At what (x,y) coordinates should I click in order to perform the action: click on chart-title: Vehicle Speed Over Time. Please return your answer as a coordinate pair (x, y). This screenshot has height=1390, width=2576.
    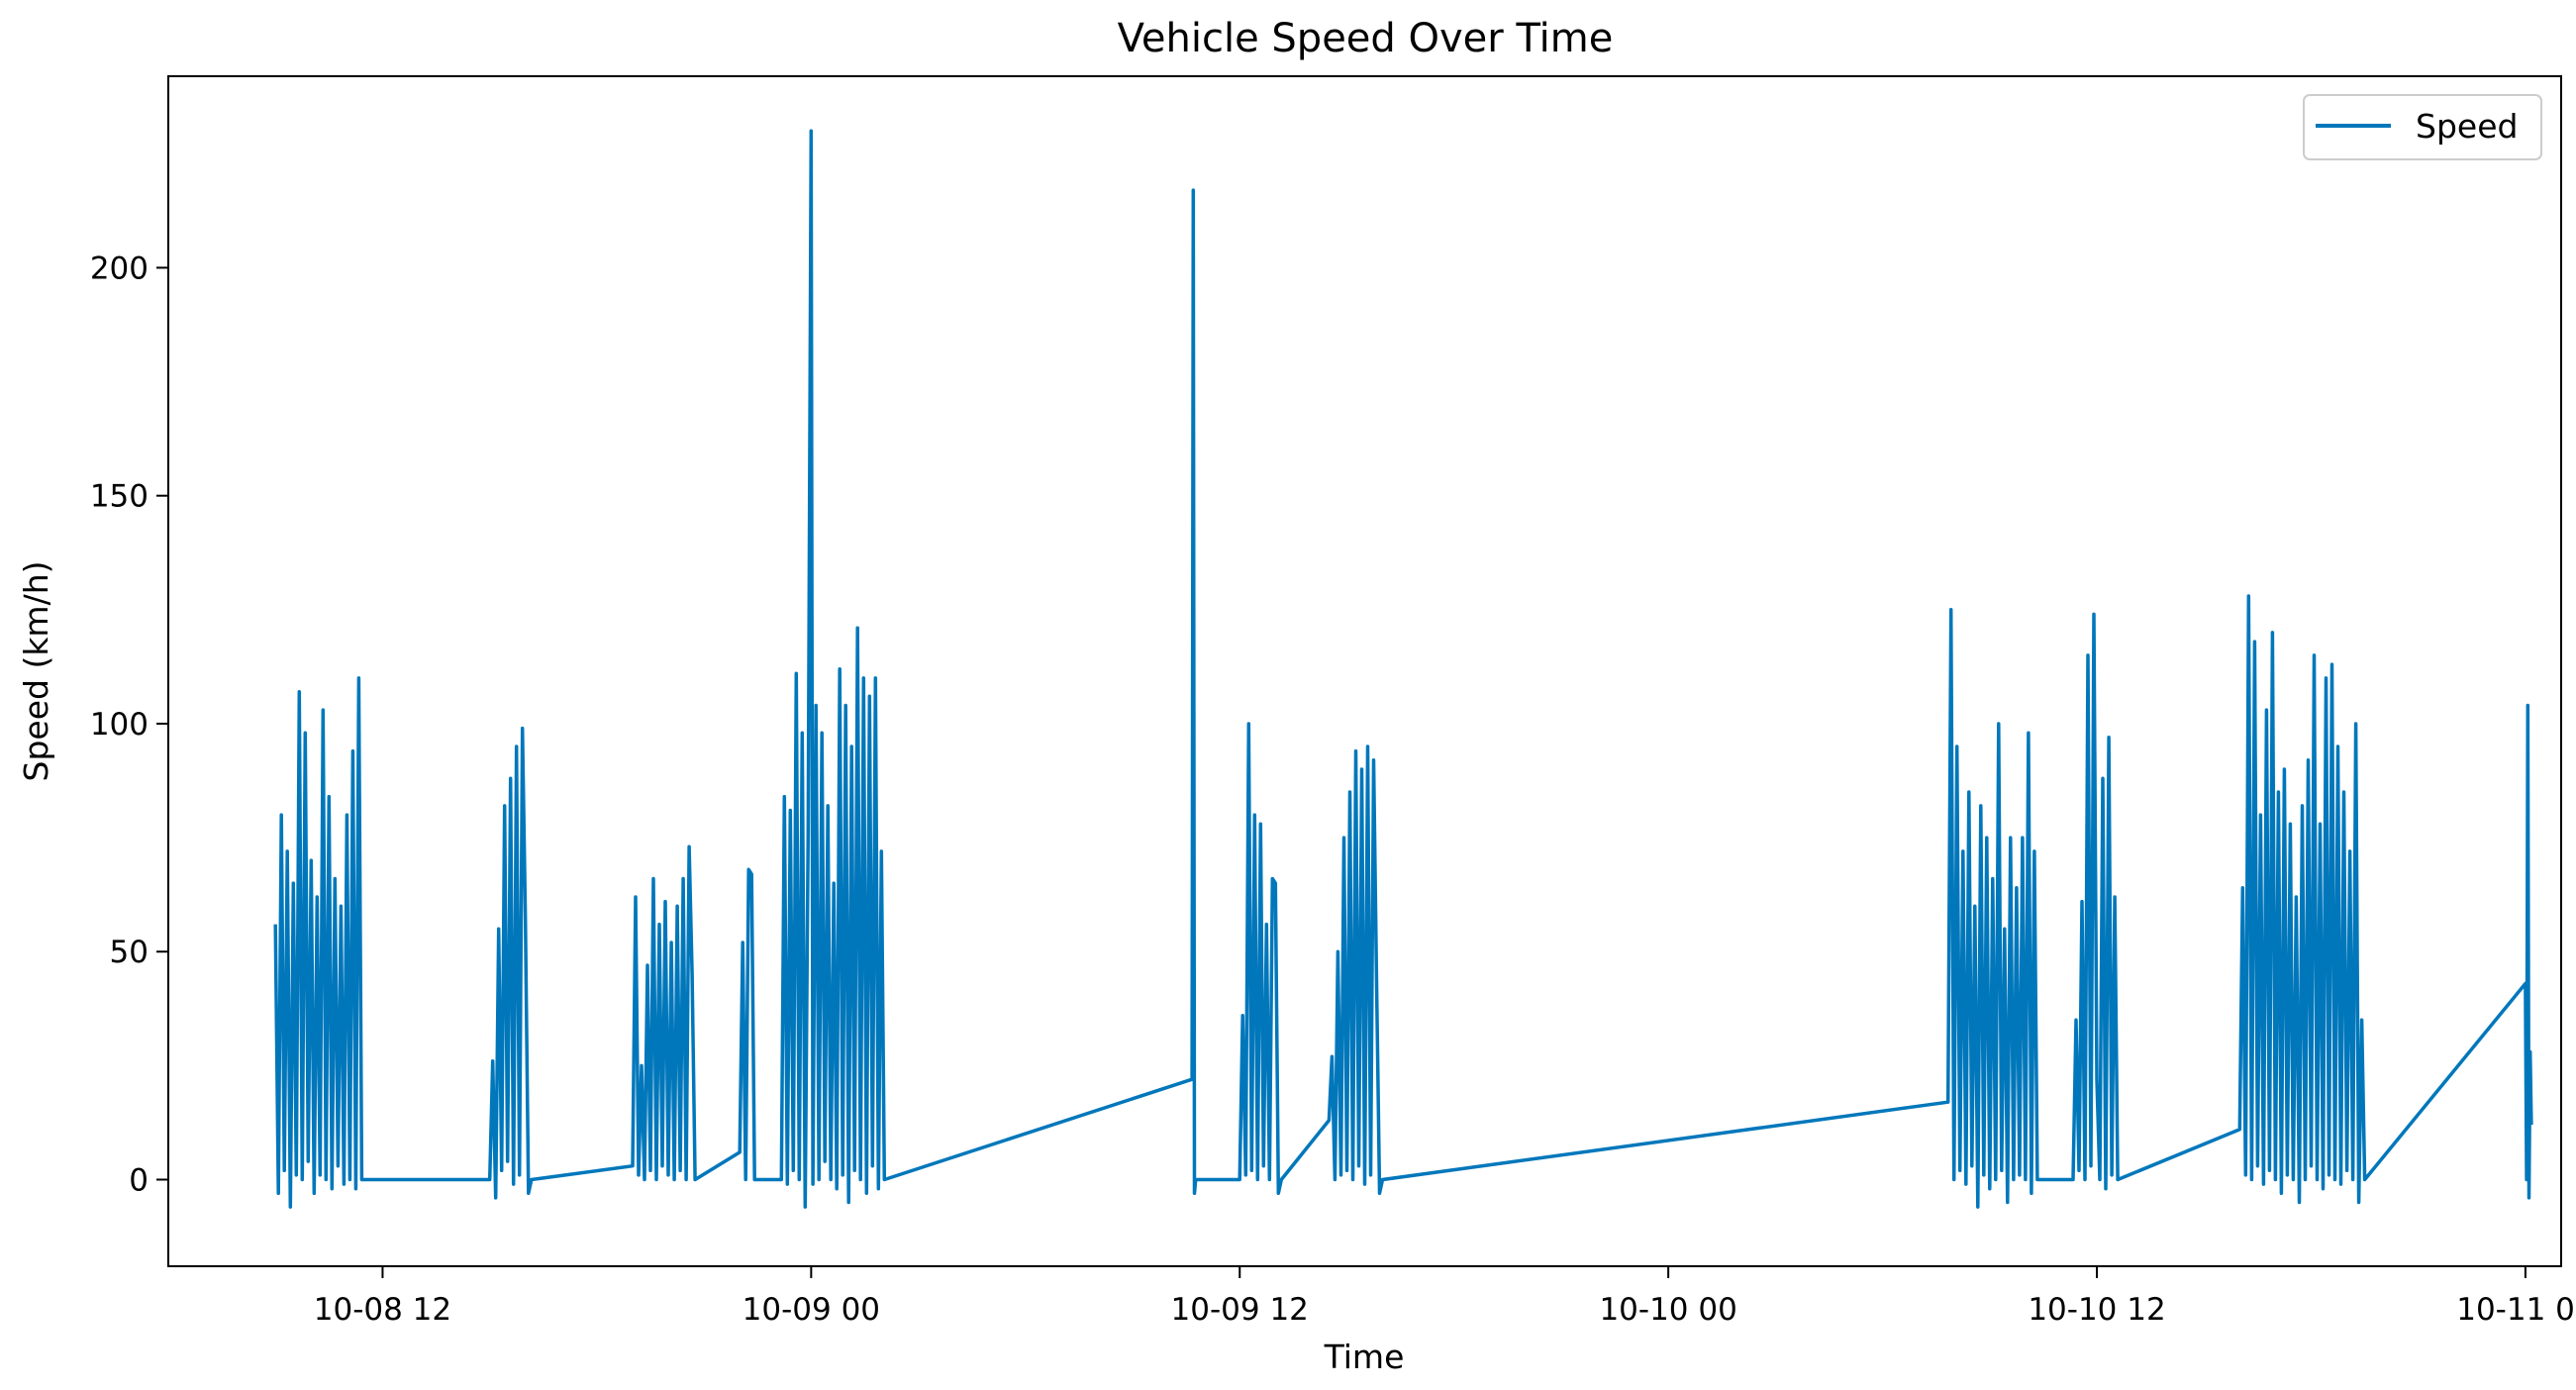
    Looking at the image, I should click on (1366, 38).